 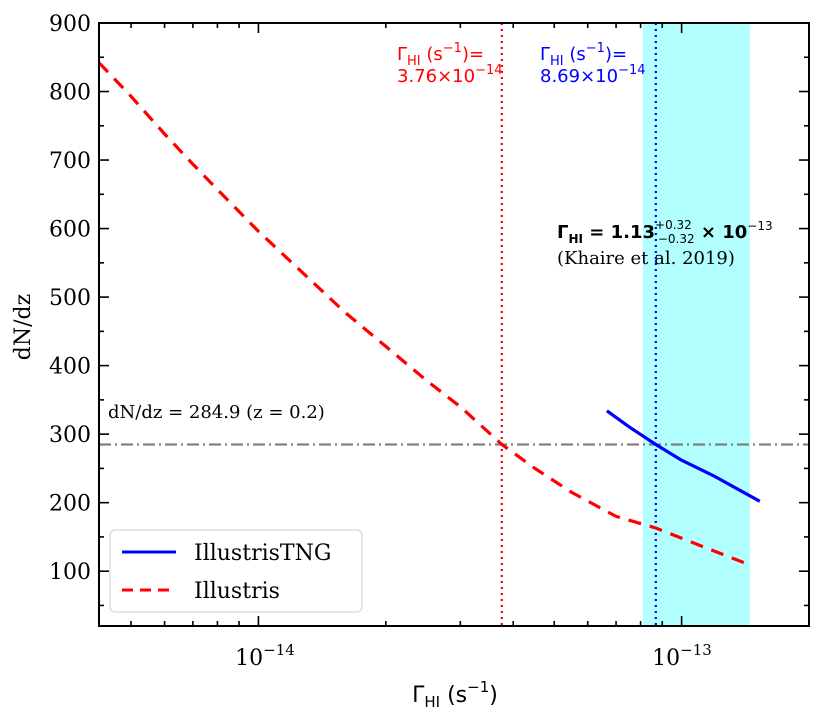 I want to click on illustristng-gamma-value: 8.69×10⁻¹⁴, so click(x=593, y=75).